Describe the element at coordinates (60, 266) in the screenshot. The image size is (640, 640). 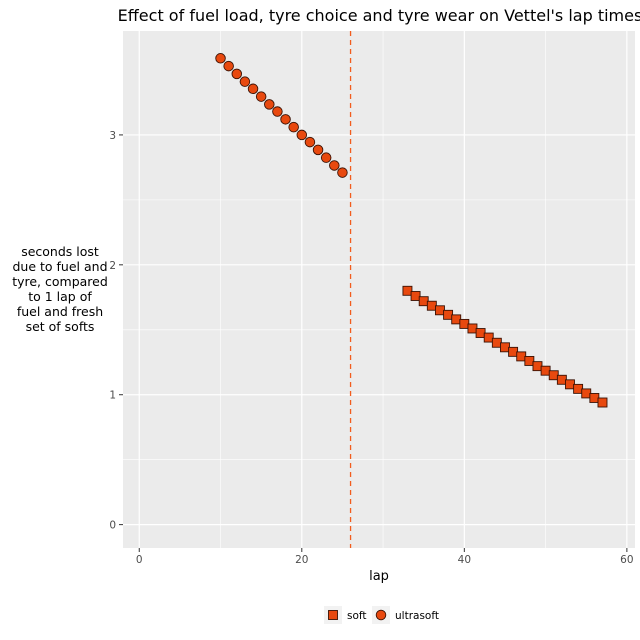
I see `y-axis-title-line: due to fuel and` at that location.